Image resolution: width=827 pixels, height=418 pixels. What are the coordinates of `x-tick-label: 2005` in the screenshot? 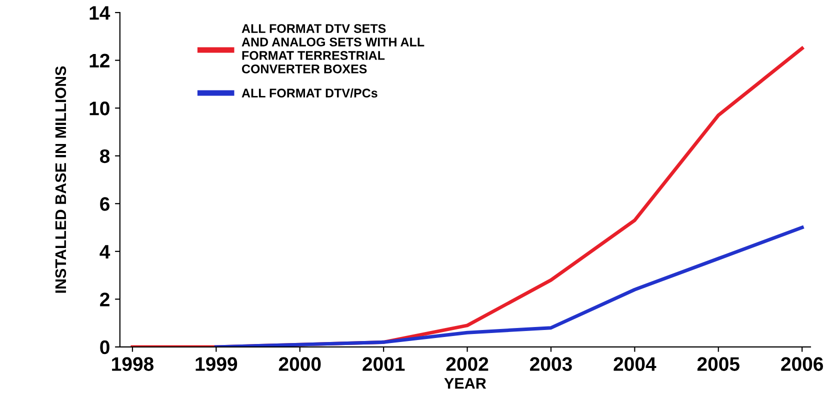 It's located at (718, 364).